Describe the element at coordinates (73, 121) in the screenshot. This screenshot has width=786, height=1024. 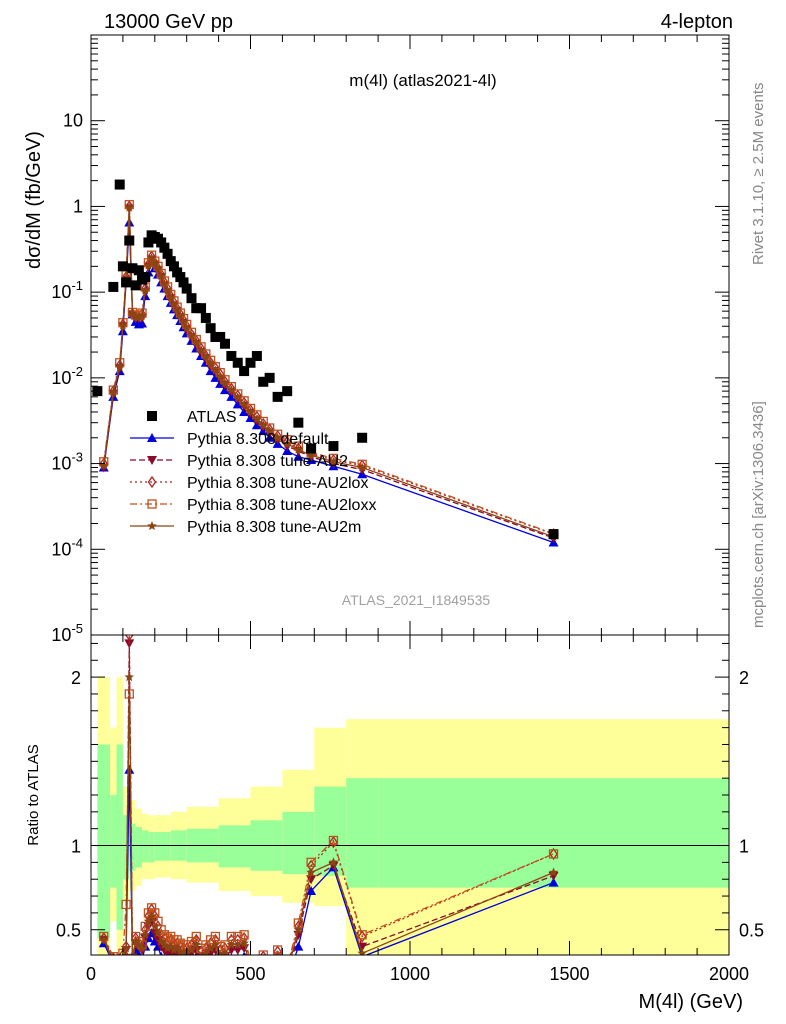
I see `y-tick-label: 10` at that location.